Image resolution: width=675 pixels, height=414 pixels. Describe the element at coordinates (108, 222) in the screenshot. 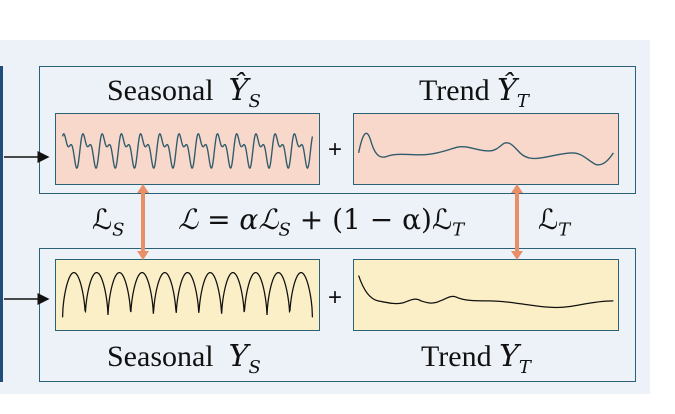

I see `seasonal-loss-label: ℒS` at that location.